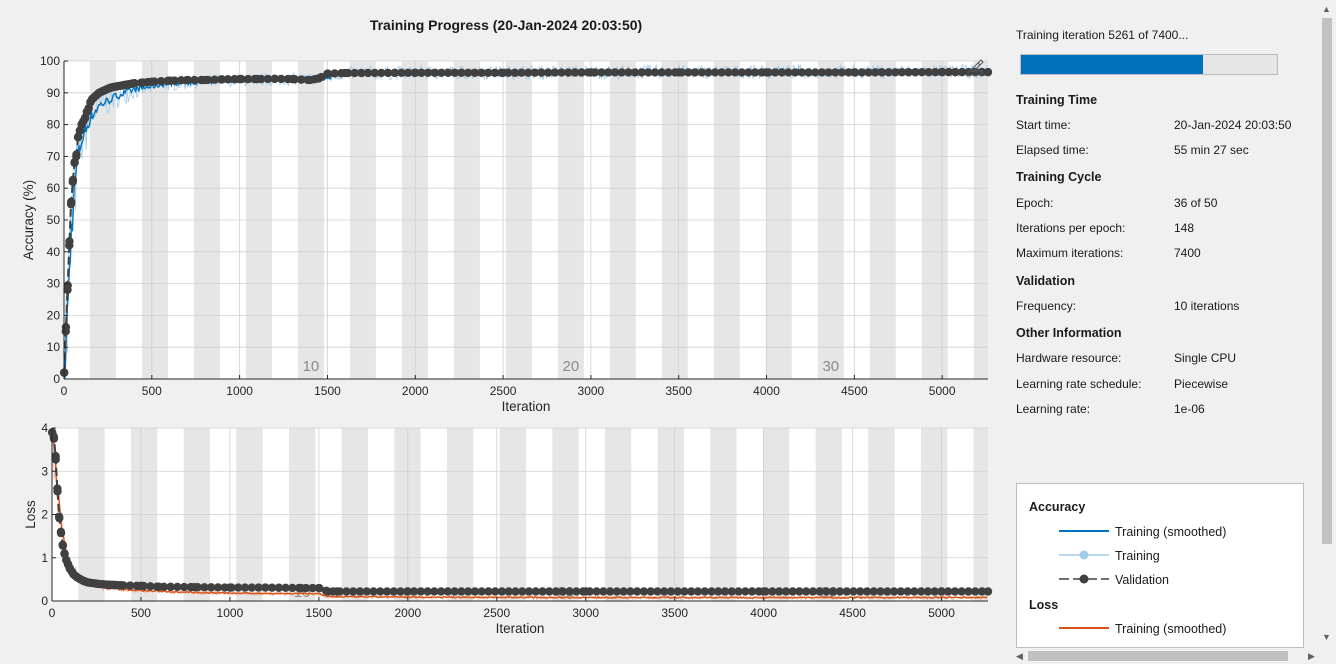 The height and width of the screenshot is (664, 1336). What do you see at coordinates (1132, 150) in the screenshot?
I see `elapsed-time-row: Elapsed time: 55 min 27 sec` at bounding box center [1132, 150].